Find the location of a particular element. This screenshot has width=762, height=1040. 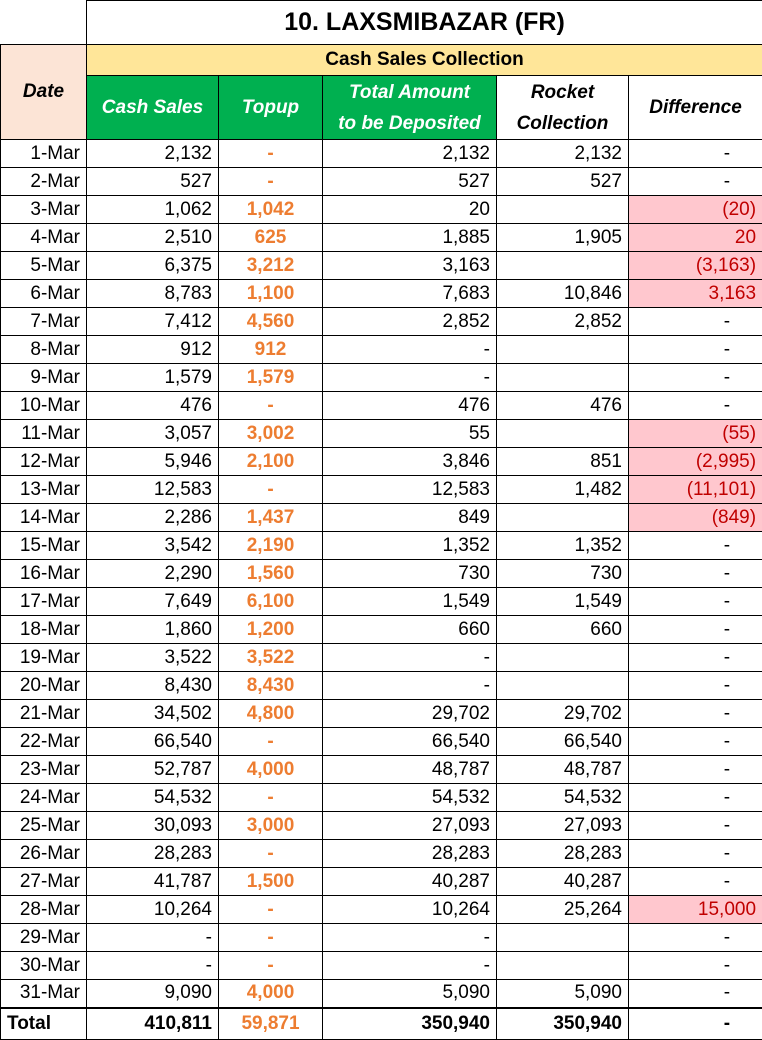

date-cell: 13-Mar is located at coordinates (44, 490).